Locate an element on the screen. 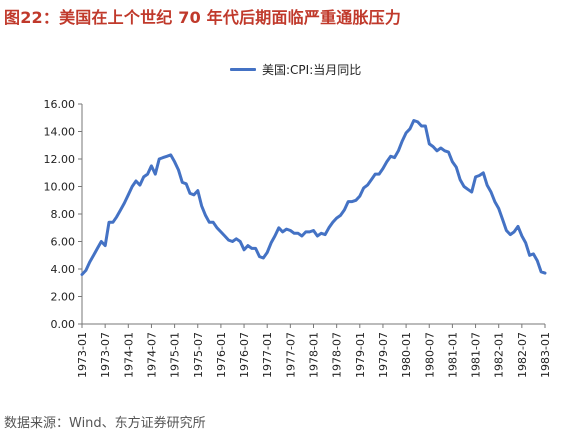 The image size is (563, 433). x-tick-label: 1977-01 is located at coordinates (267, 355).